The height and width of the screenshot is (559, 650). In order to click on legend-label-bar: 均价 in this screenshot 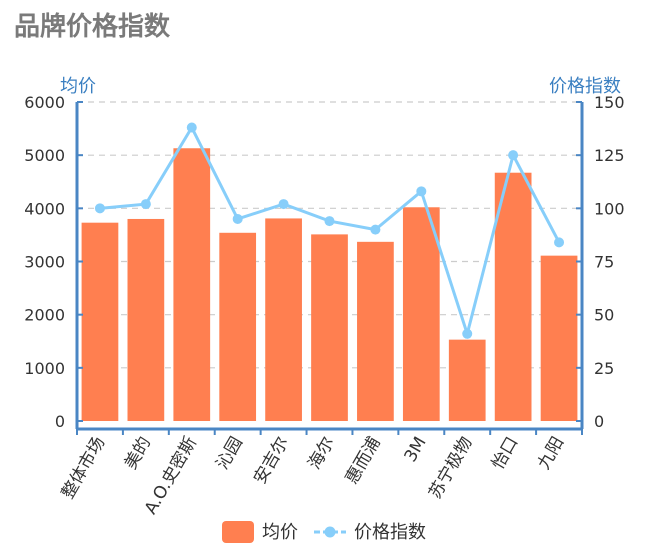, I will do `click(280, 532)`.